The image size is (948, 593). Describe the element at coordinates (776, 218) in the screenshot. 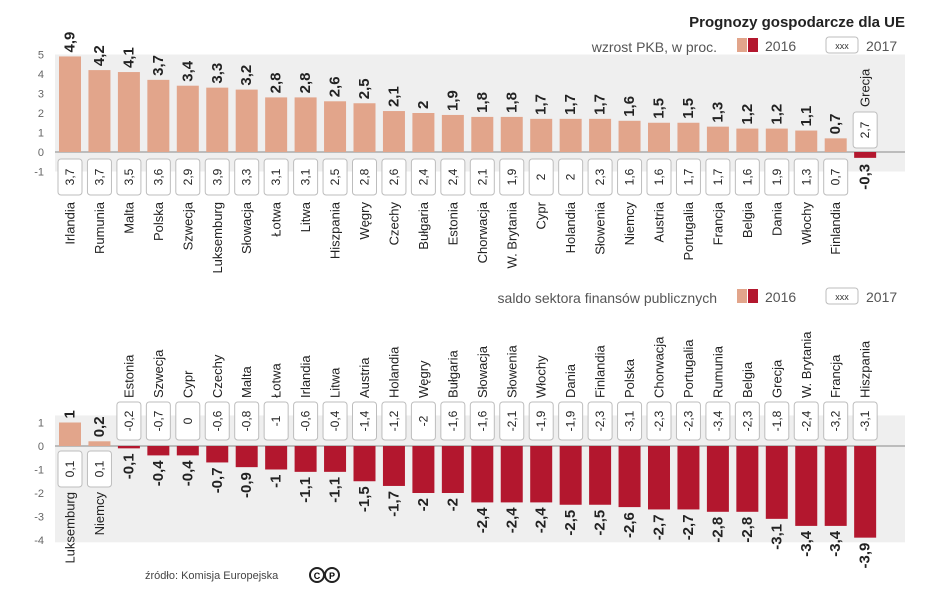

I see `category-label: Dania` at that location.